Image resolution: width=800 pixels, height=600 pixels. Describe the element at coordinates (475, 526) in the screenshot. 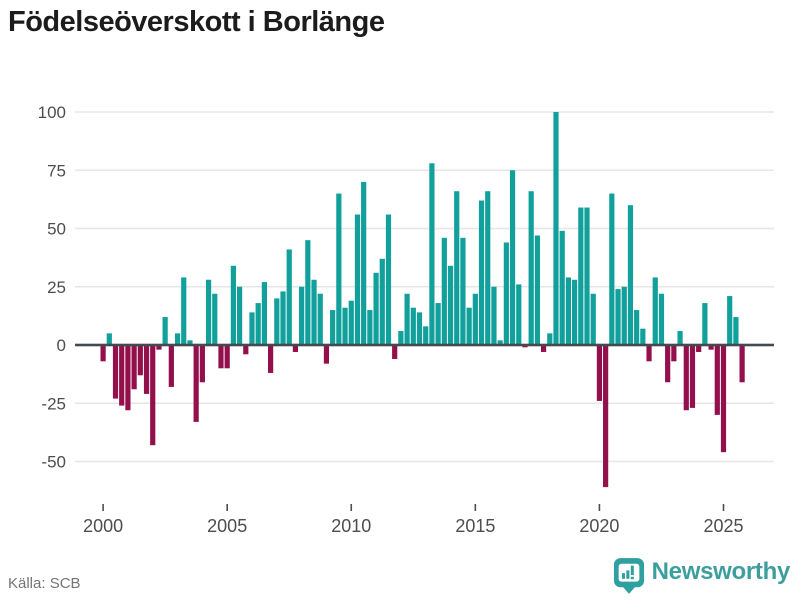

I see `x-axis-tick-label: 2015` at that location.